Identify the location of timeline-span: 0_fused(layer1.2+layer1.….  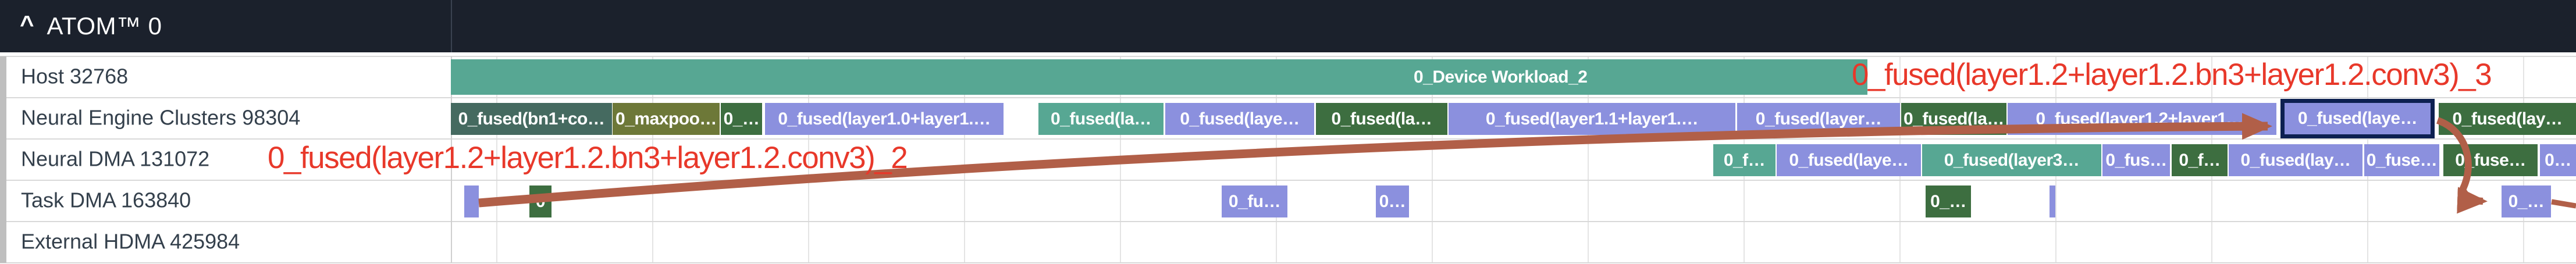
(2142, 119).